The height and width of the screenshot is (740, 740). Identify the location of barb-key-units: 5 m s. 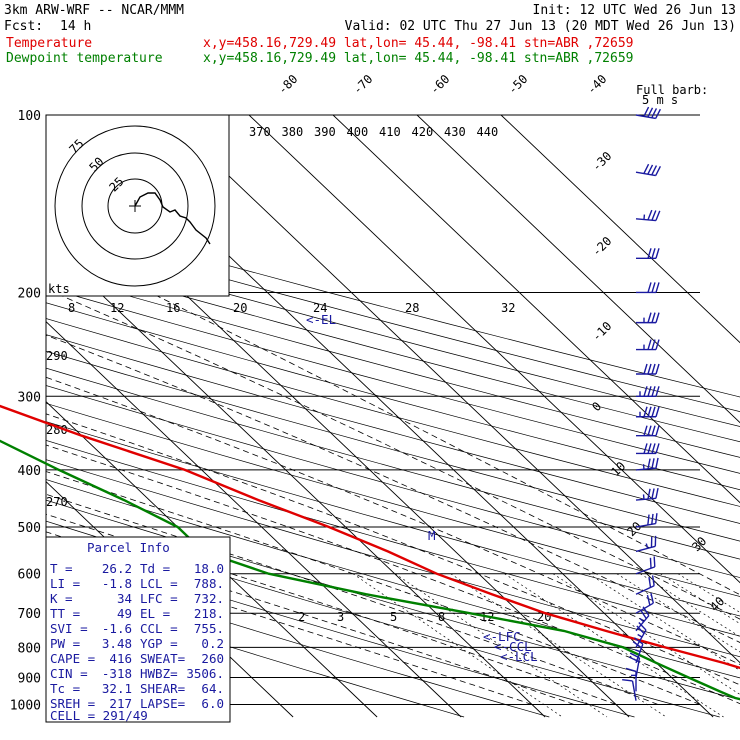
(660, 100).